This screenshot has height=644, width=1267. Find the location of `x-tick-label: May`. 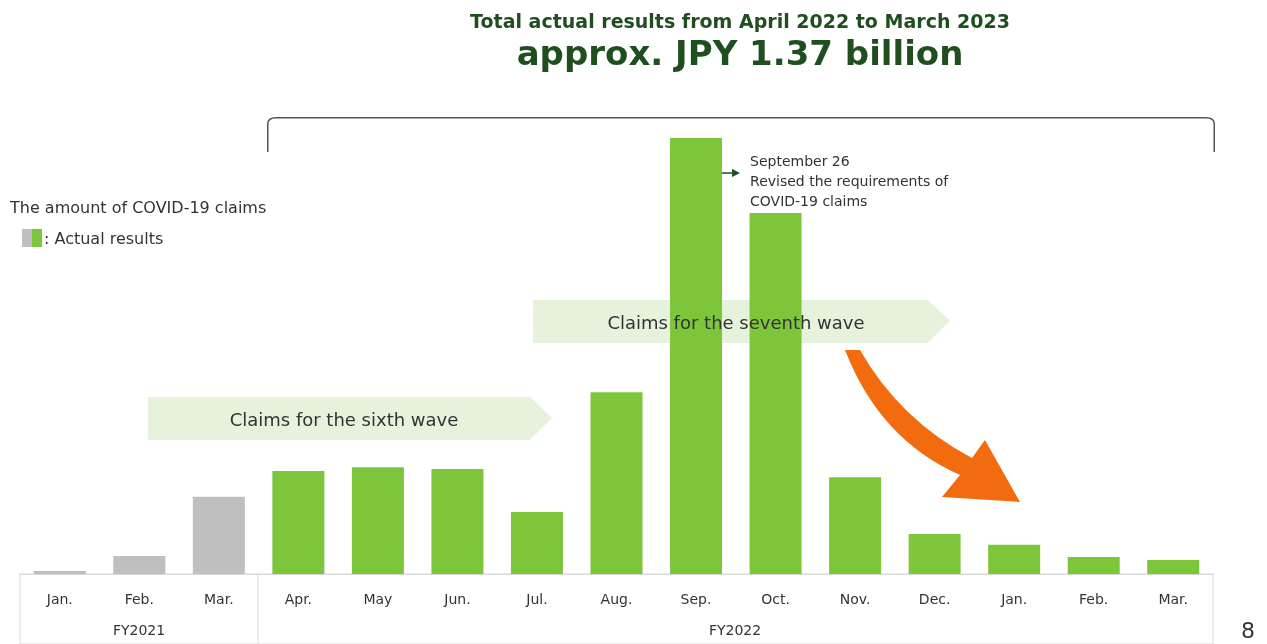

x-tick-label: May is located at coordinates (378, 599).